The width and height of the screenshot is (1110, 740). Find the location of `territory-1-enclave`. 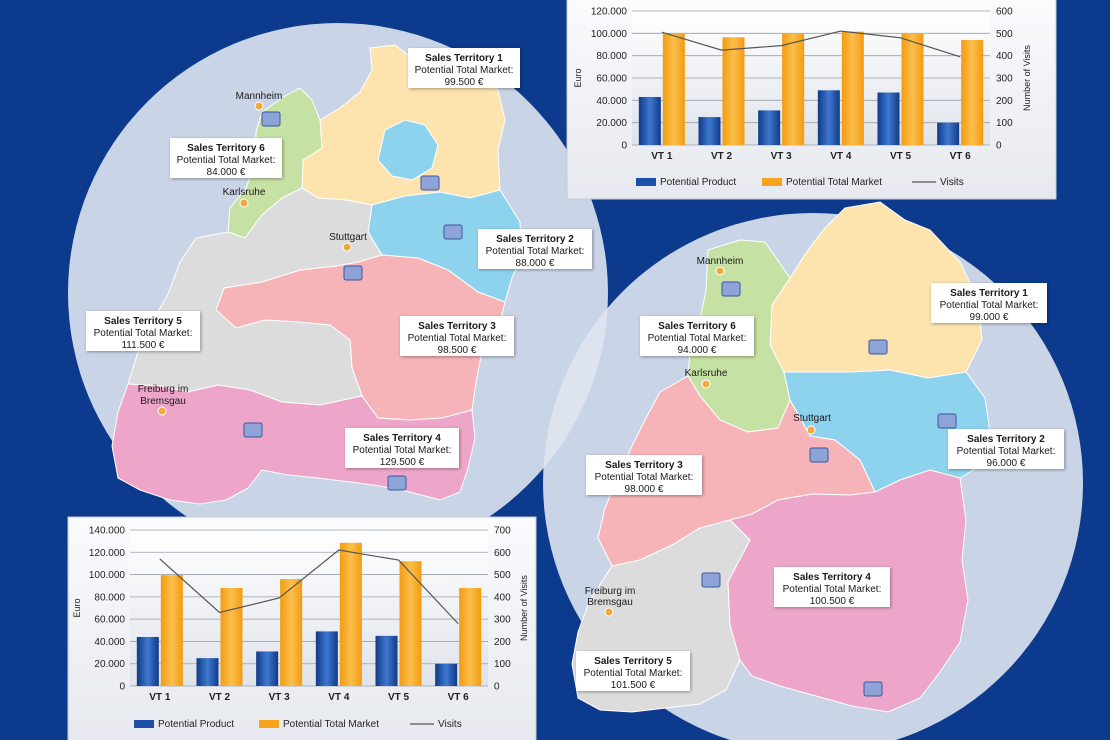

territory-1-enclave is located at coordinates (408, 150).